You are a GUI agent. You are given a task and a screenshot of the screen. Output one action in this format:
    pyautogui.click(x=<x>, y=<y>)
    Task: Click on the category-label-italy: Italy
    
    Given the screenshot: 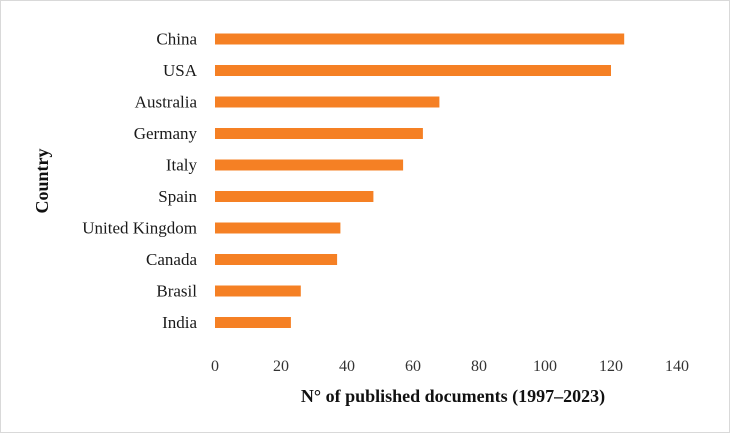 What is the action you would take?
    pyautogui.click(x=182, y=165)
    